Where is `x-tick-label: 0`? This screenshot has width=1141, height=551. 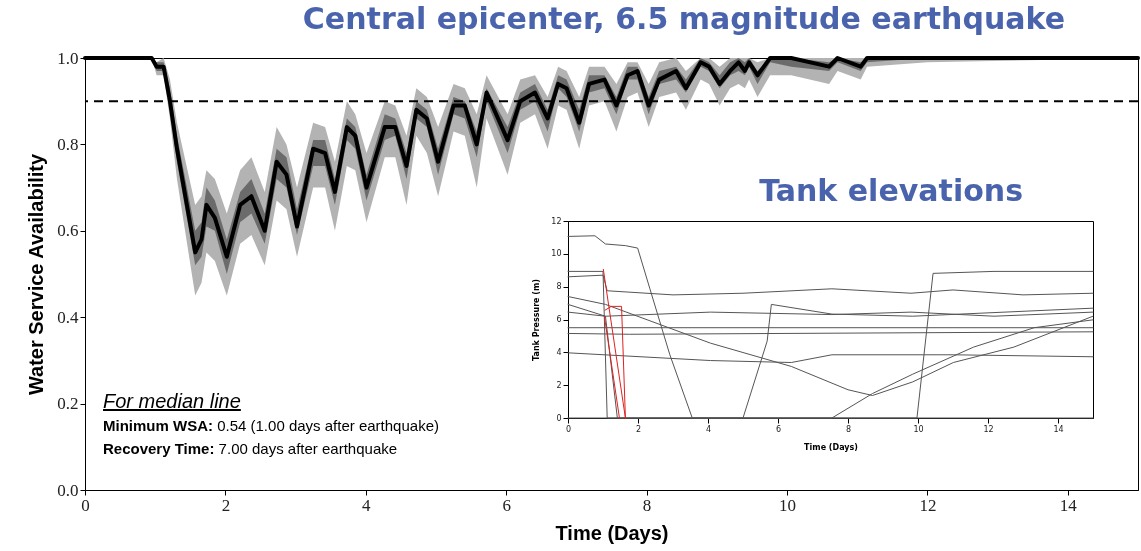
x-tick-label: 0 is located at coordinates (568, 429).